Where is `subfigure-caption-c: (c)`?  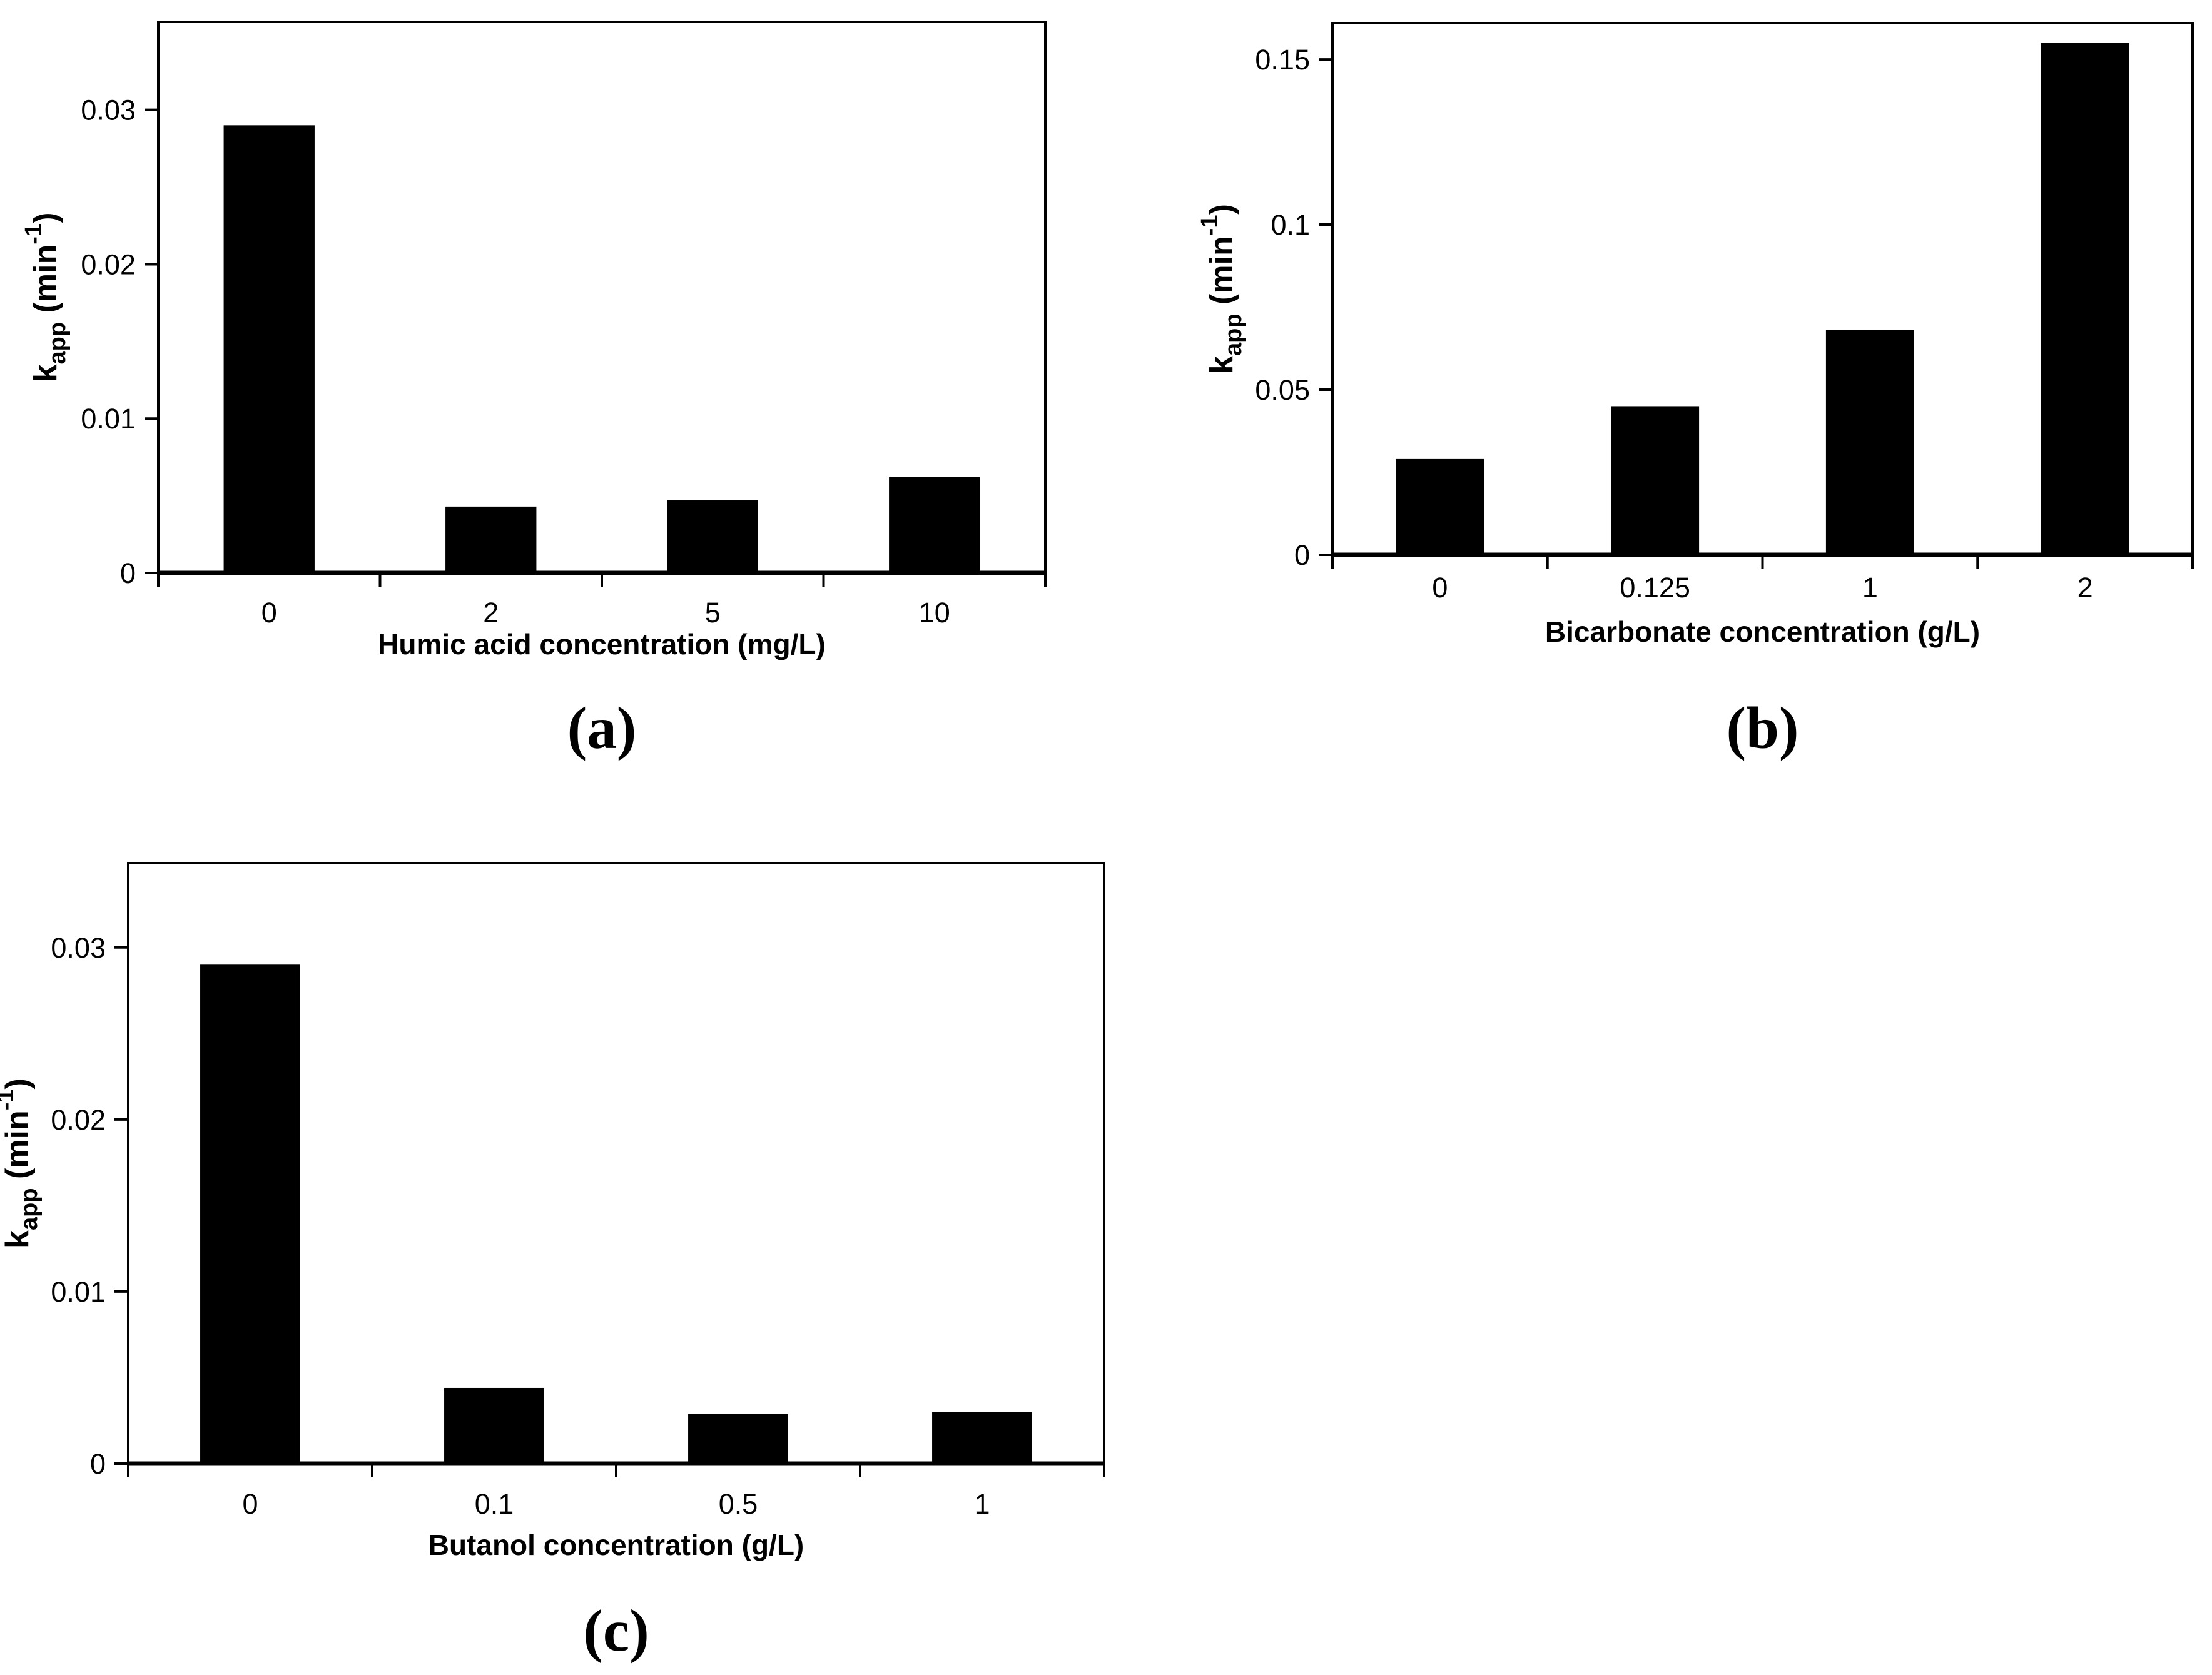 subfigure-caption-c: (c) is located at coordinates (616, 1630).